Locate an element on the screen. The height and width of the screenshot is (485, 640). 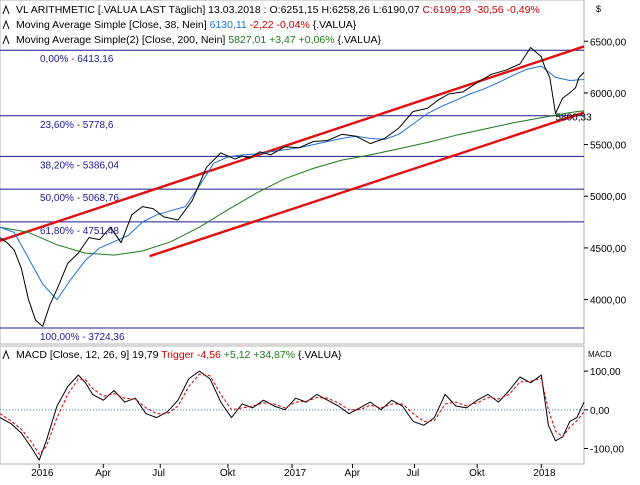
fib-level-label: 61,80% - 4751,48 is located at coordinates (79, 231).